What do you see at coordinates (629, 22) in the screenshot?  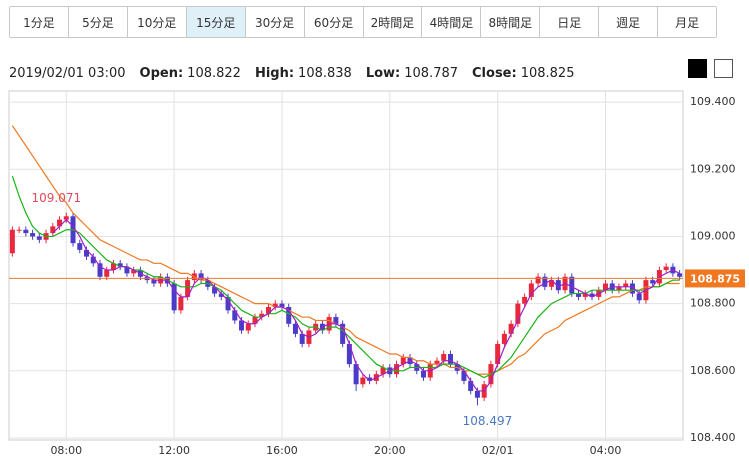 I see `timeframe-tab: 週足` at bounding box center [629, 22].